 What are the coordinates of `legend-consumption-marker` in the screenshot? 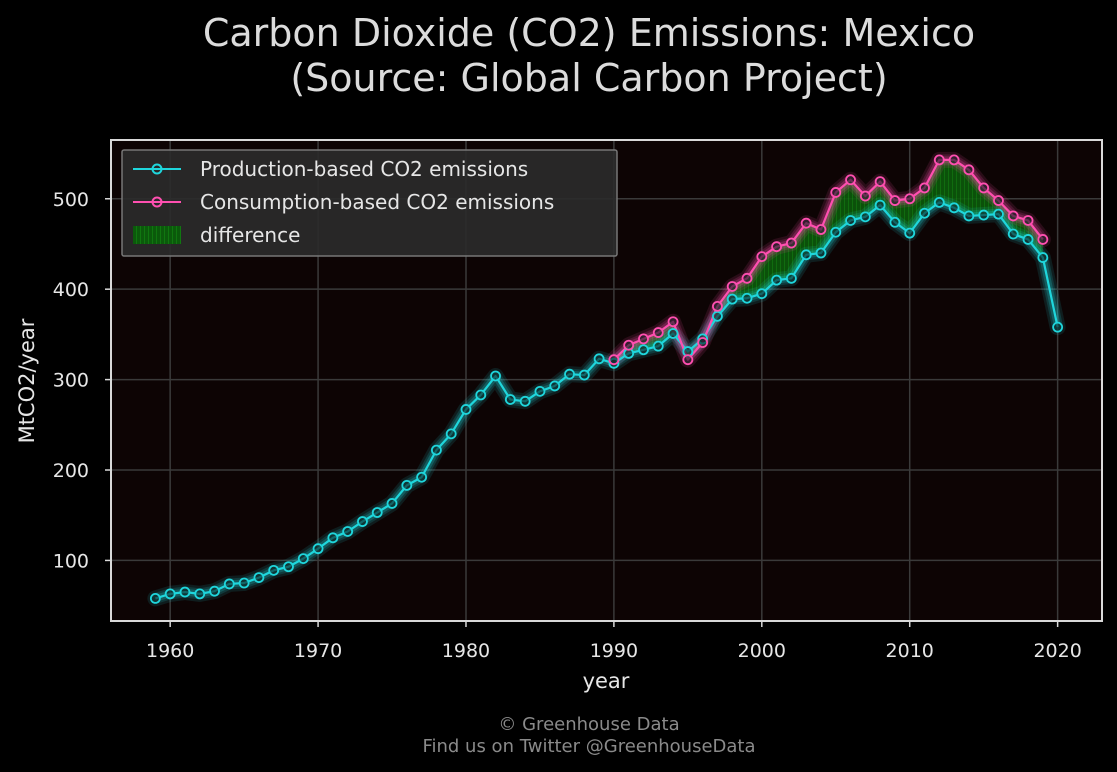 It's located at (157, 202).